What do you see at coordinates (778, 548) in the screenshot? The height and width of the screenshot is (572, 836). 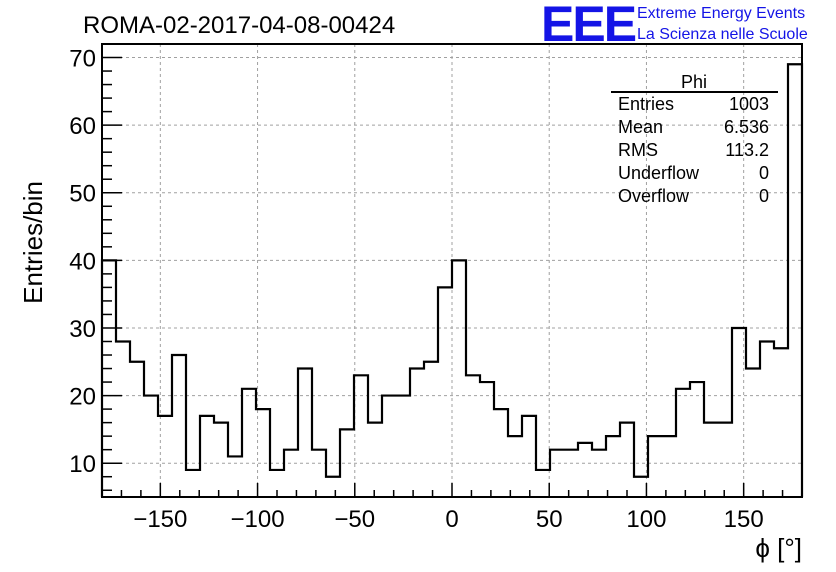 I see `x-axis-label: ϕ [°]` at bounding box center [778, 548].